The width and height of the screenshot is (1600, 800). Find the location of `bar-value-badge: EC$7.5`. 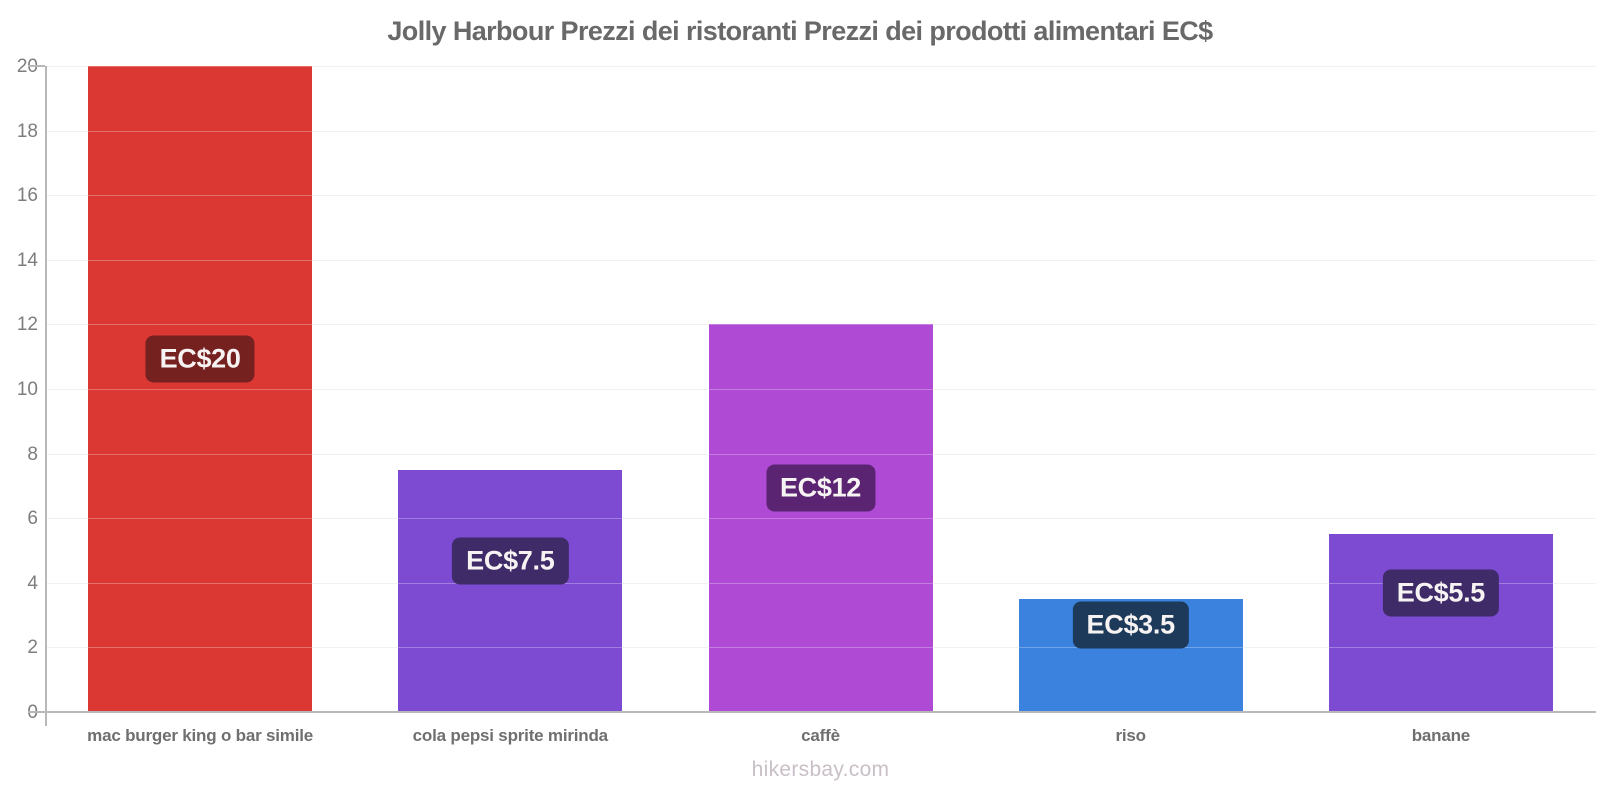

bar-value-badge: EC$7.5 is located at coordinates (510, 561).